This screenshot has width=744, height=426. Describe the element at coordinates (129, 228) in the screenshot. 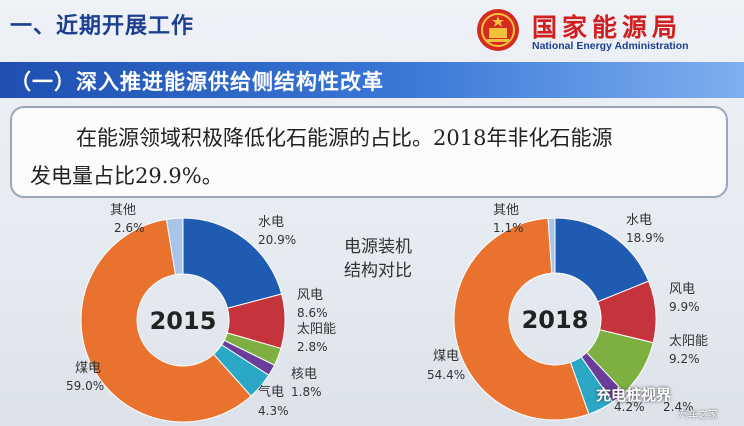

I see `label-2015-other-value: 2.6%` at that location.